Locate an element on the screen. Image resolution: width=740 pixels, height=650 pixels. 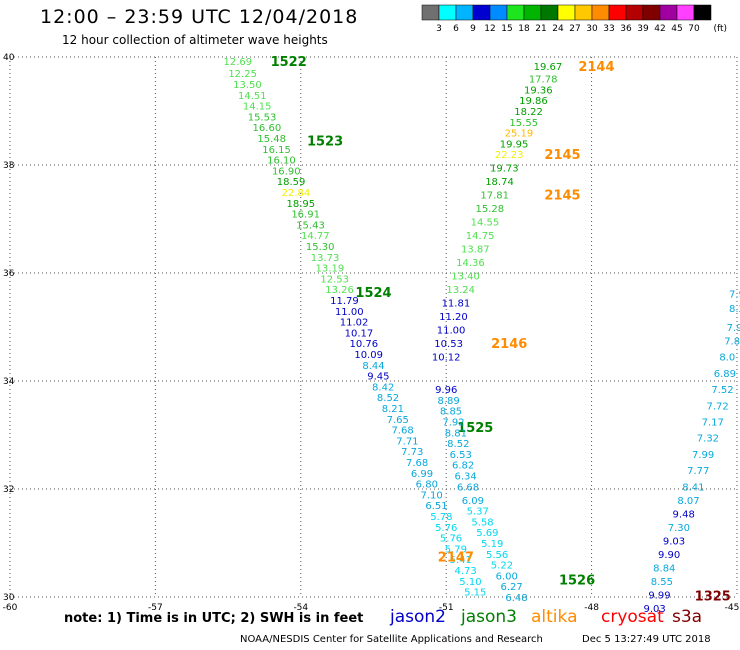
wave-height-point: 7.92 is located at coordinates (453, 423).